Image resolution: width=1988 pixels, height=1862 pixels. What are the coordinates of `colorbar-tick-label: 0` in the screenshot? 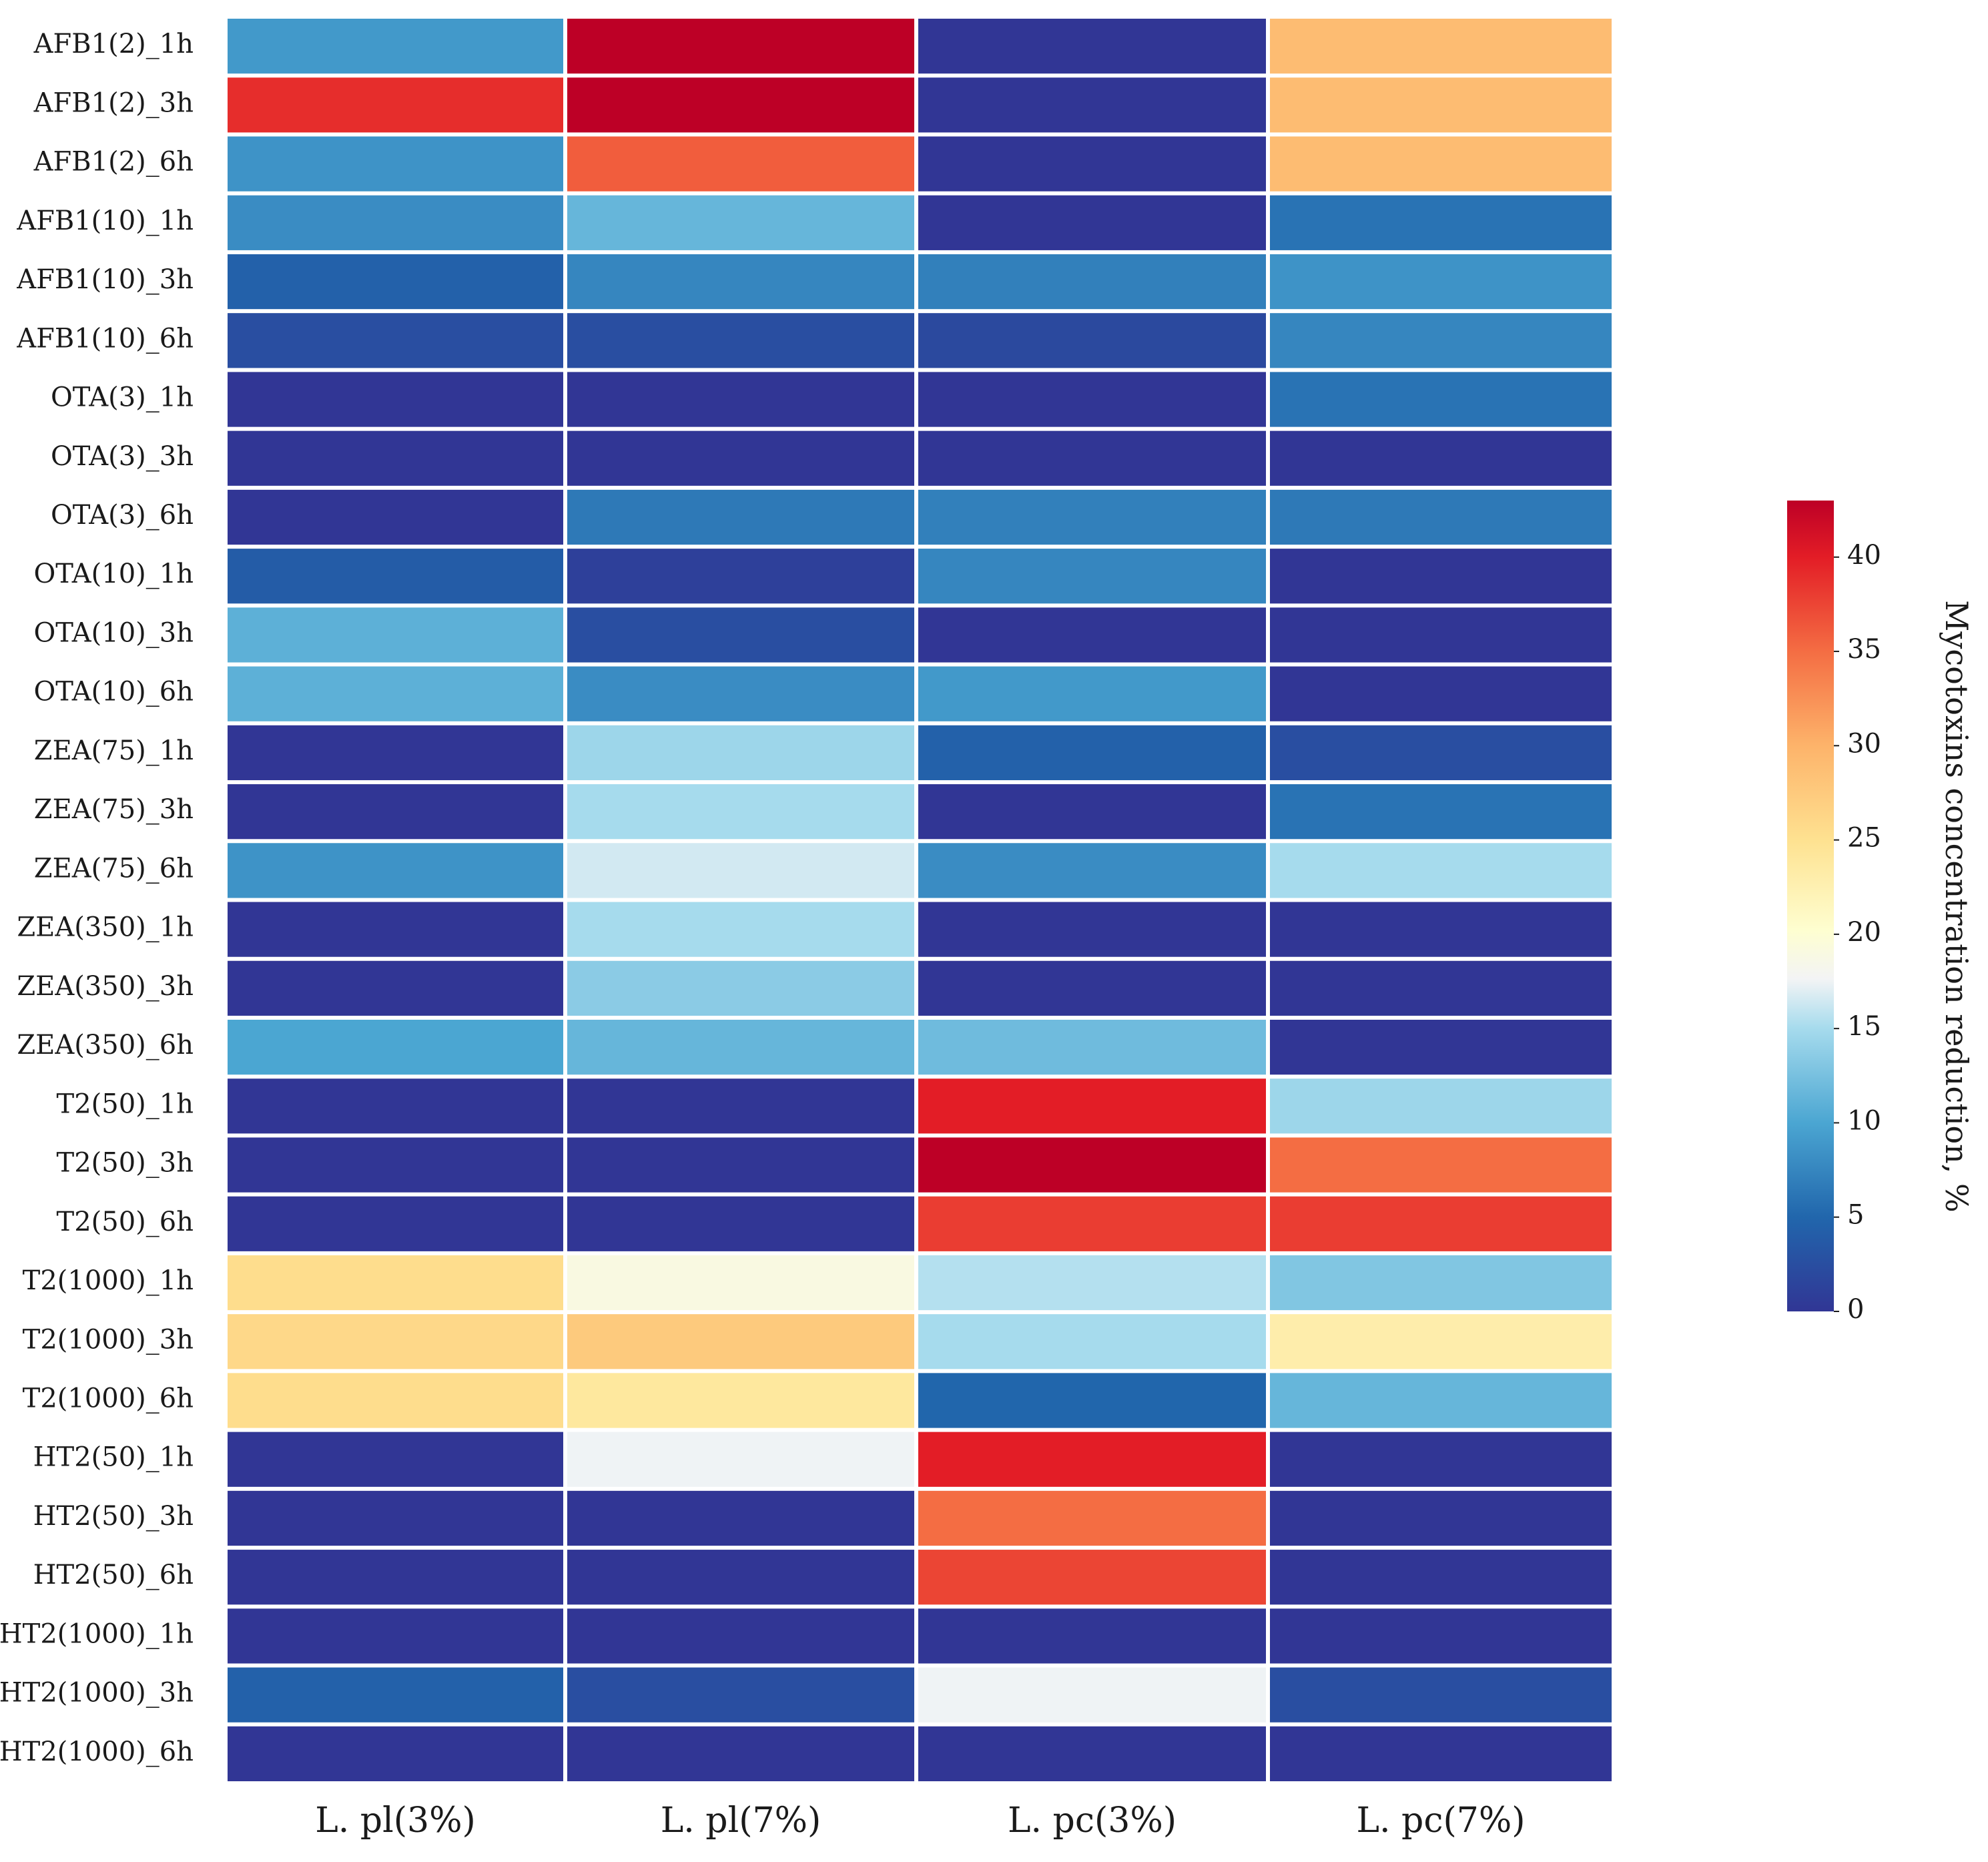 It's located at (1855, 1309).